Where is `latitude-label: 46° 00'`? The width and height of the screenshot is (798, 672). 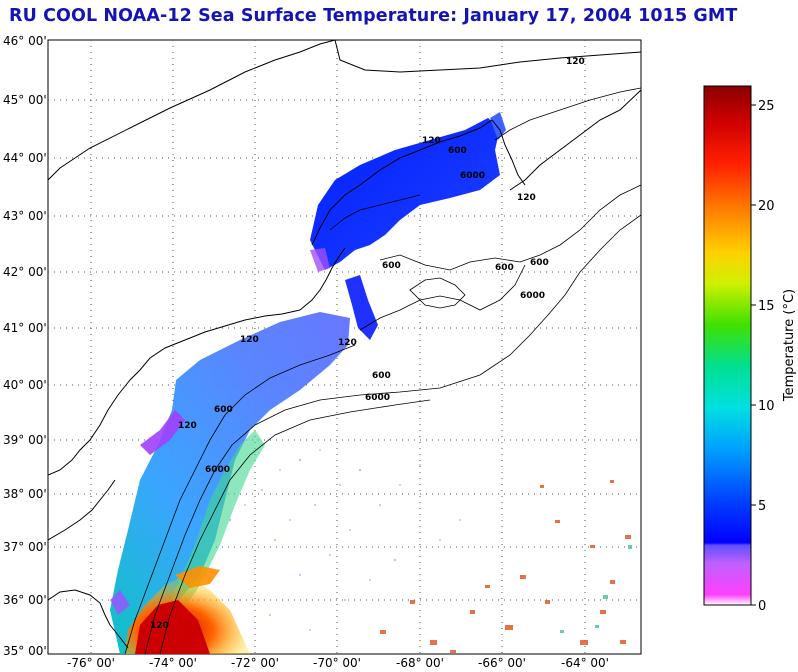
latitude-label: 46° 00' is located at coordinates (25, 41).